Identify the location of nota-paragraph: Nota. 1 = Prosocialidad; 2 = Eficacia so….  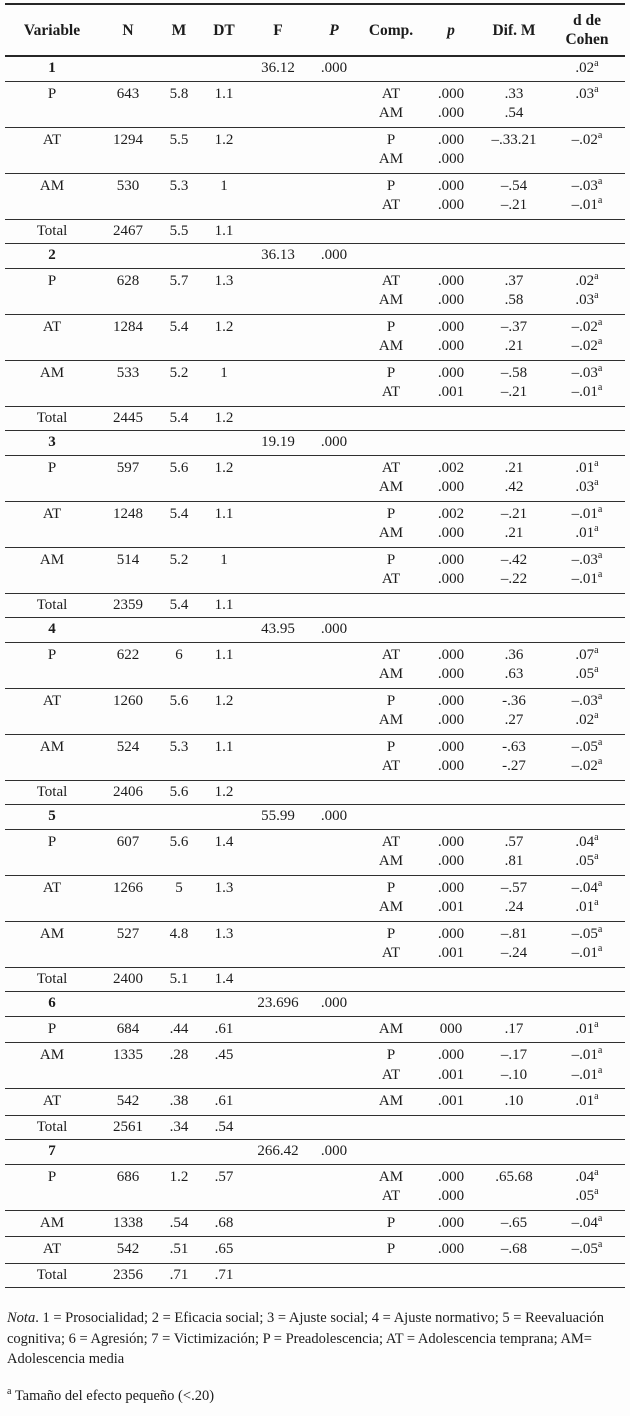
(315, 1339).